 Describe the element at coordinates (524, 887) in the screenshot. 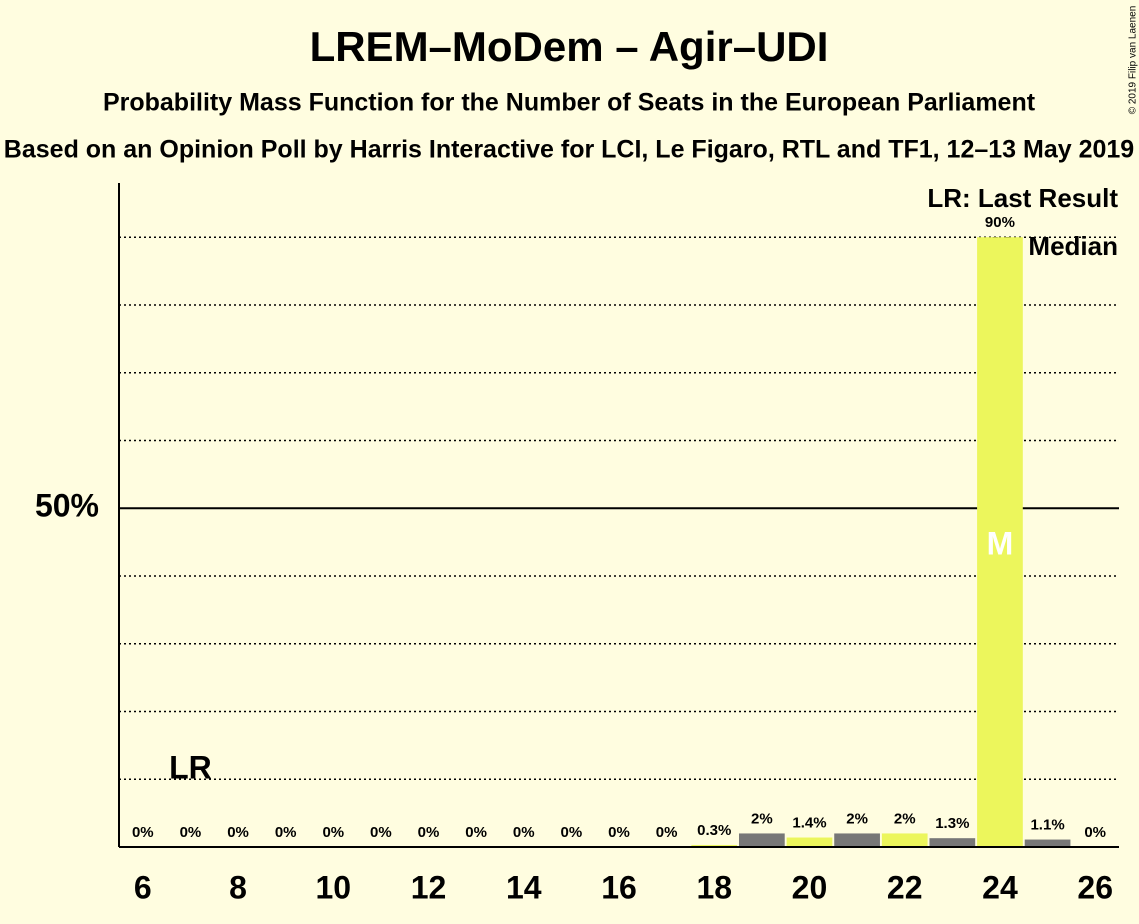

I see `x-tick-label: 14` at that location.